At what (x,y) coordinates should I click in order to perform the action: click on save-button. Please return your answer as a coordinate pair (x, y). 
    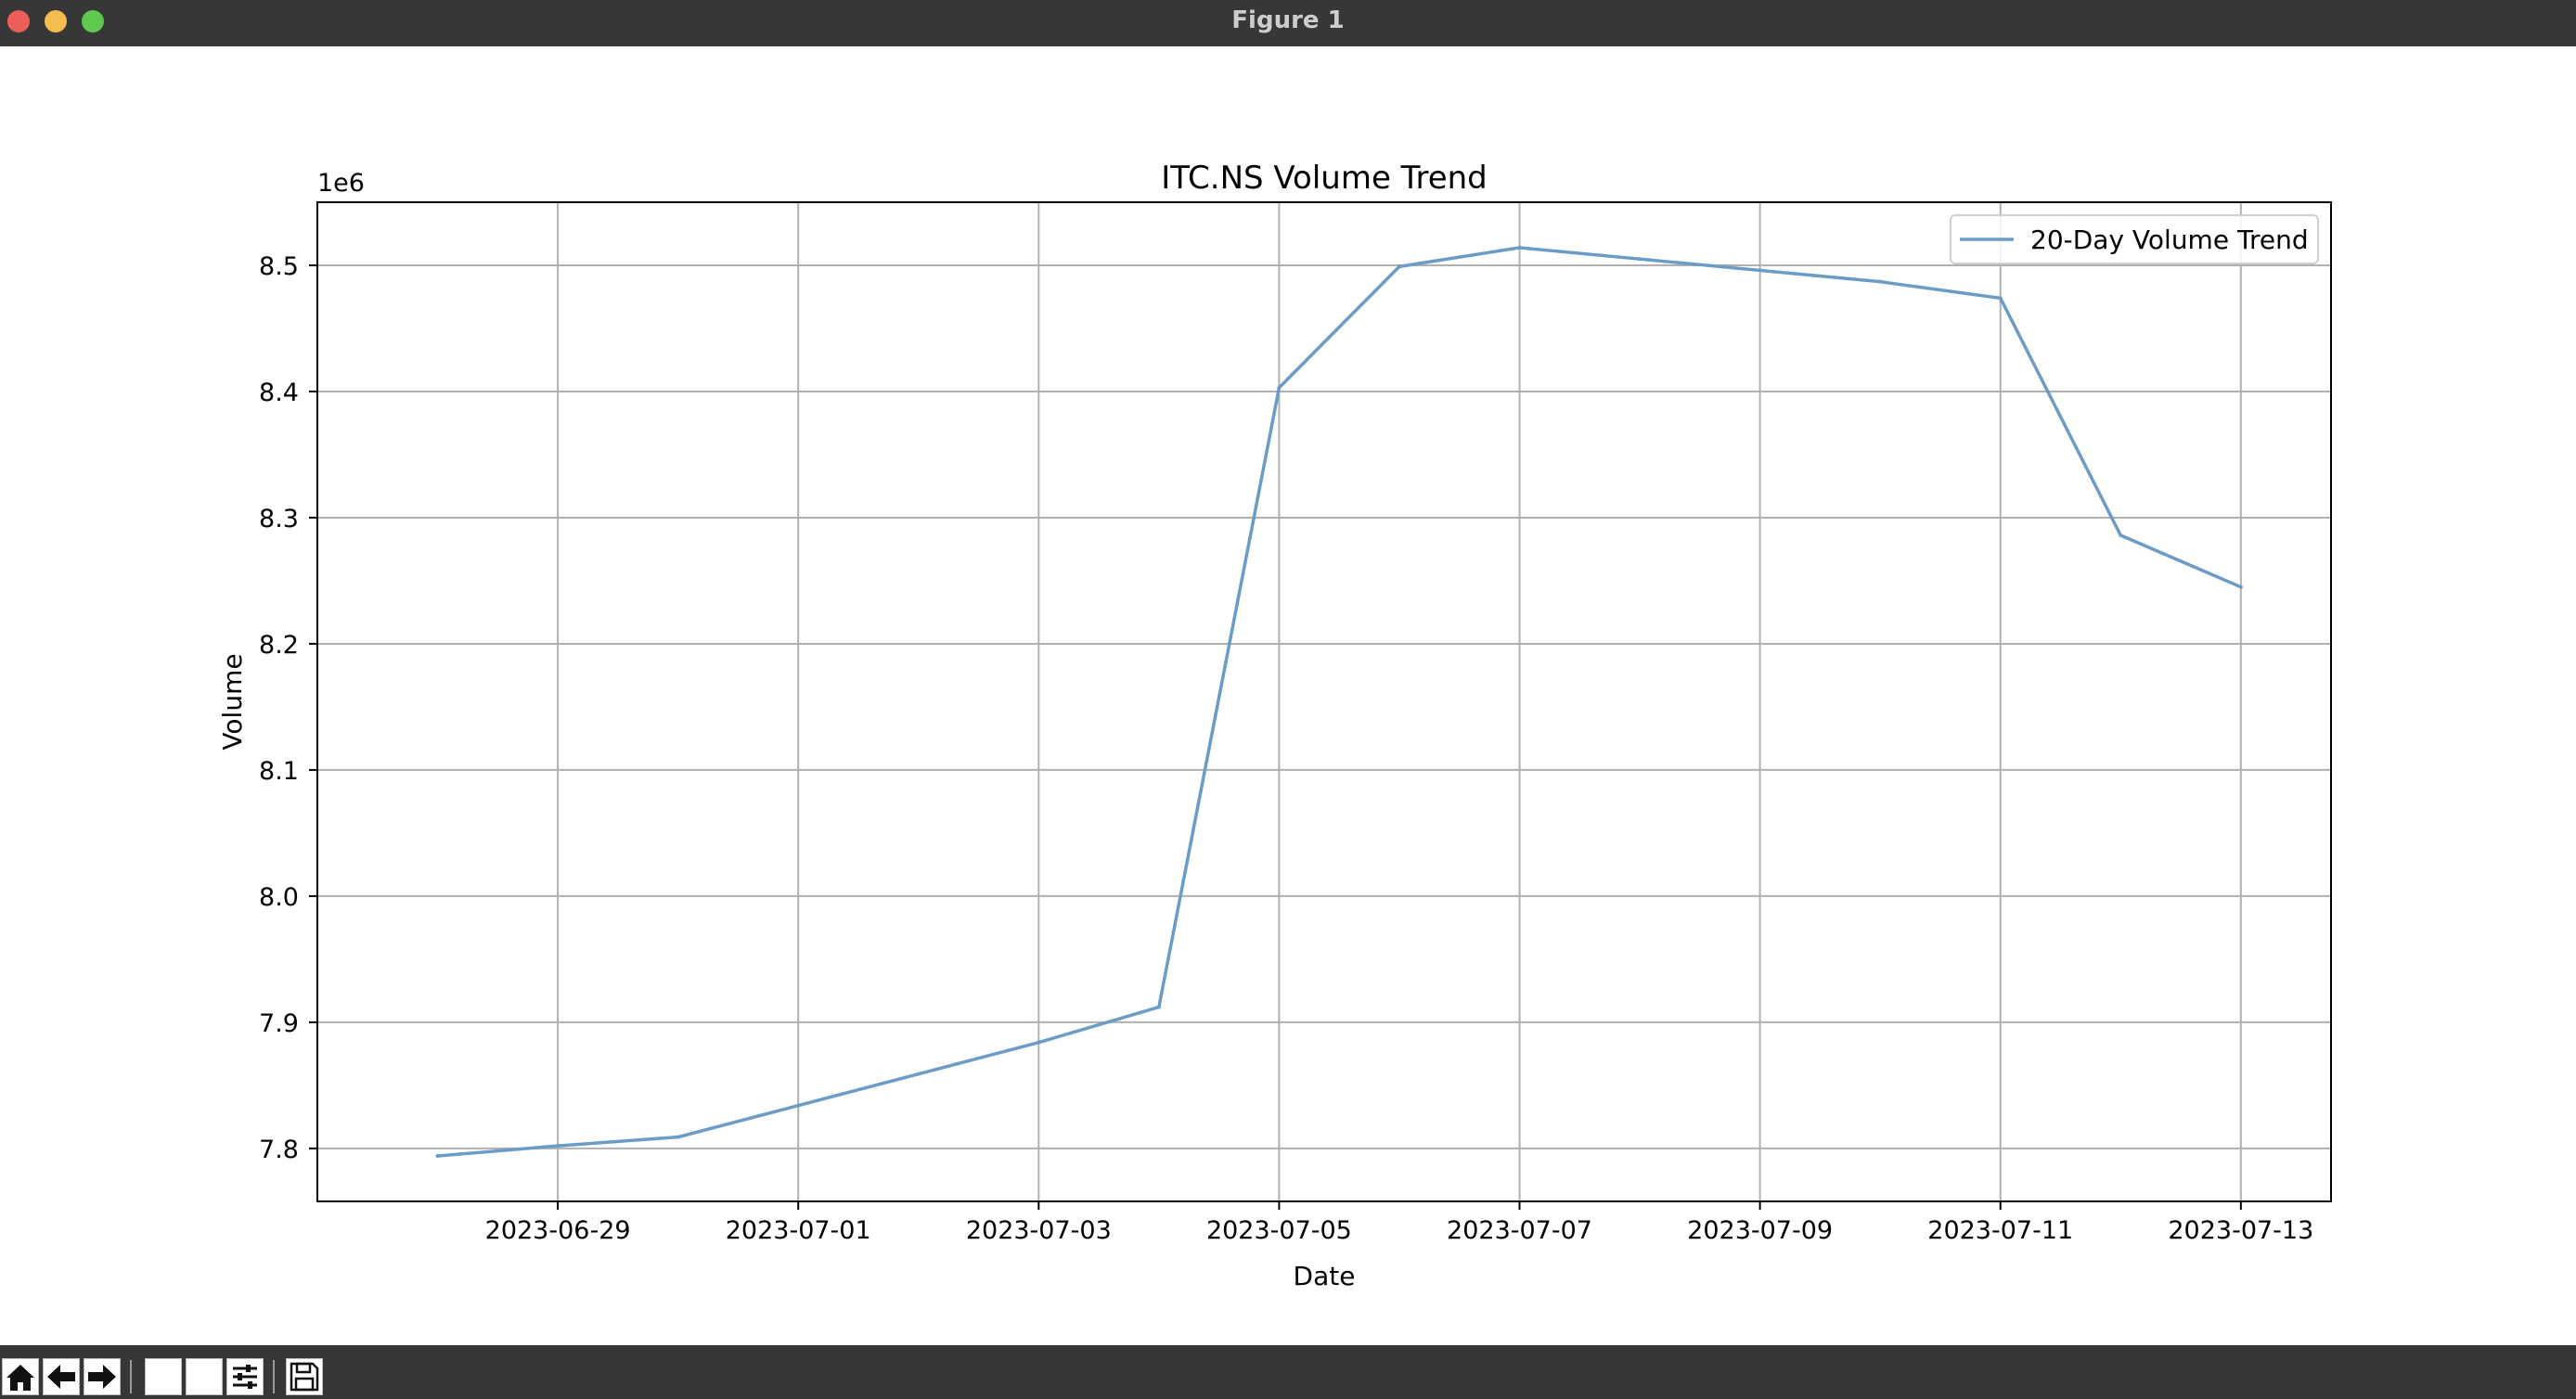
    Looking at the image, I should click on (304, 1376).